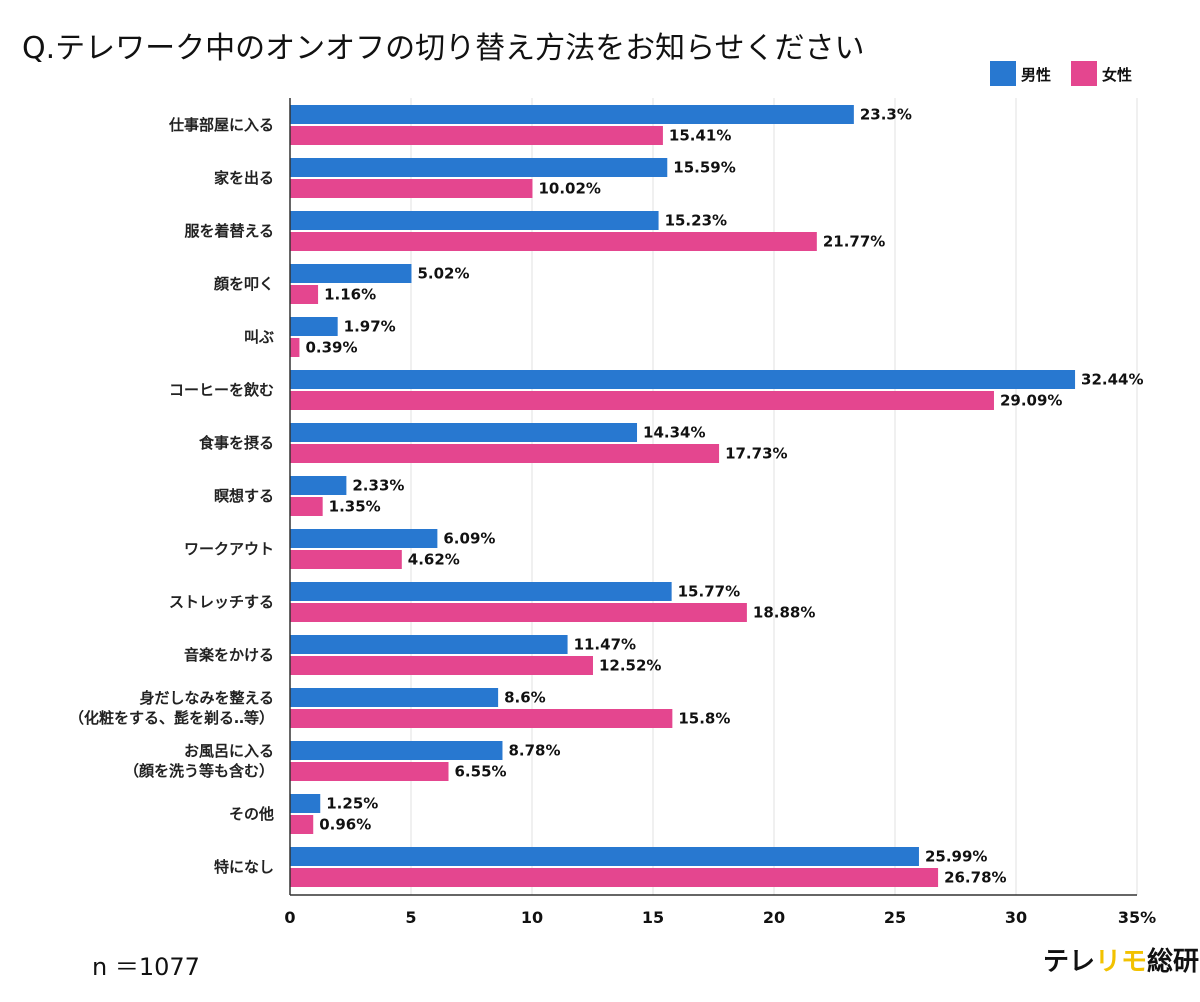 Image resolution: width=1200 pixels, height=1002 pixels. What do you see at coordinates (331, 348) in the screenshot?
I see `data-label-female-4: 0.39%` at bounding box center [331, 348].